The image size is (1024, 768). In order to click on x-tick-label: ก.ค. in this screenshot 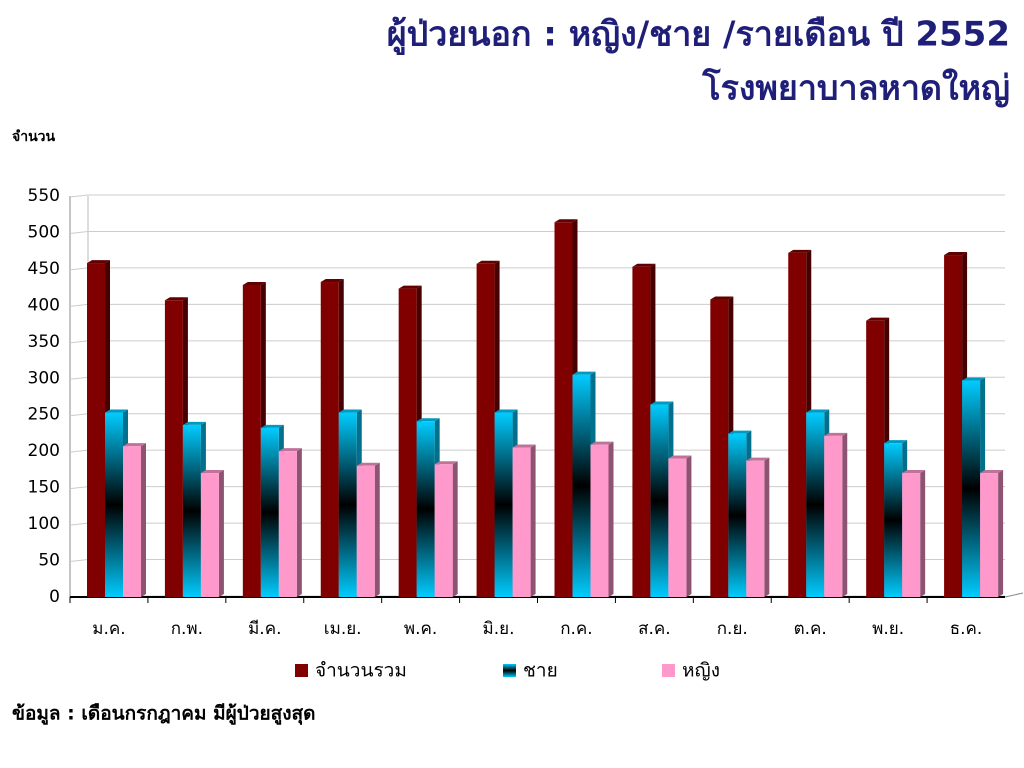, I will do `click(576, 629)`.